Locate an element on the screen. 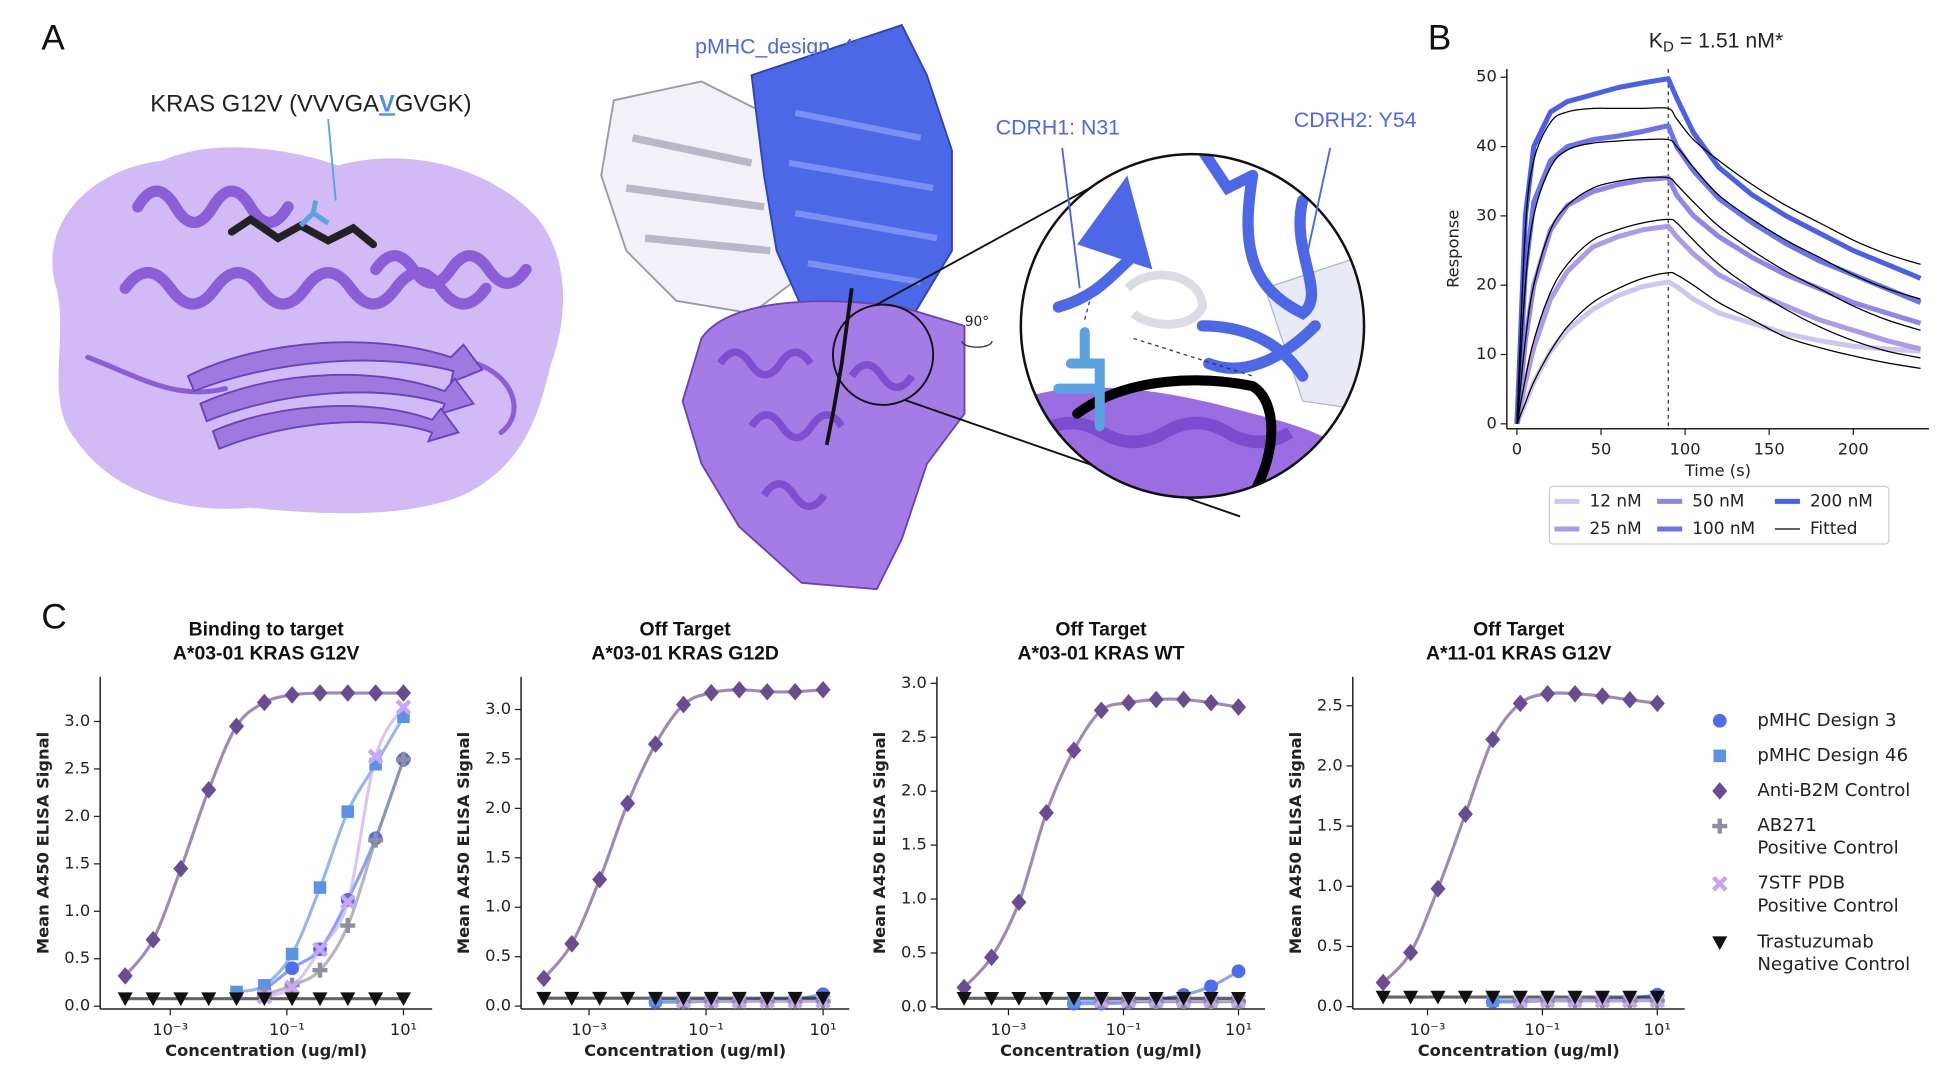  chart-title: A*03-01 KRAS G12V is located at coordinates (266, 653).